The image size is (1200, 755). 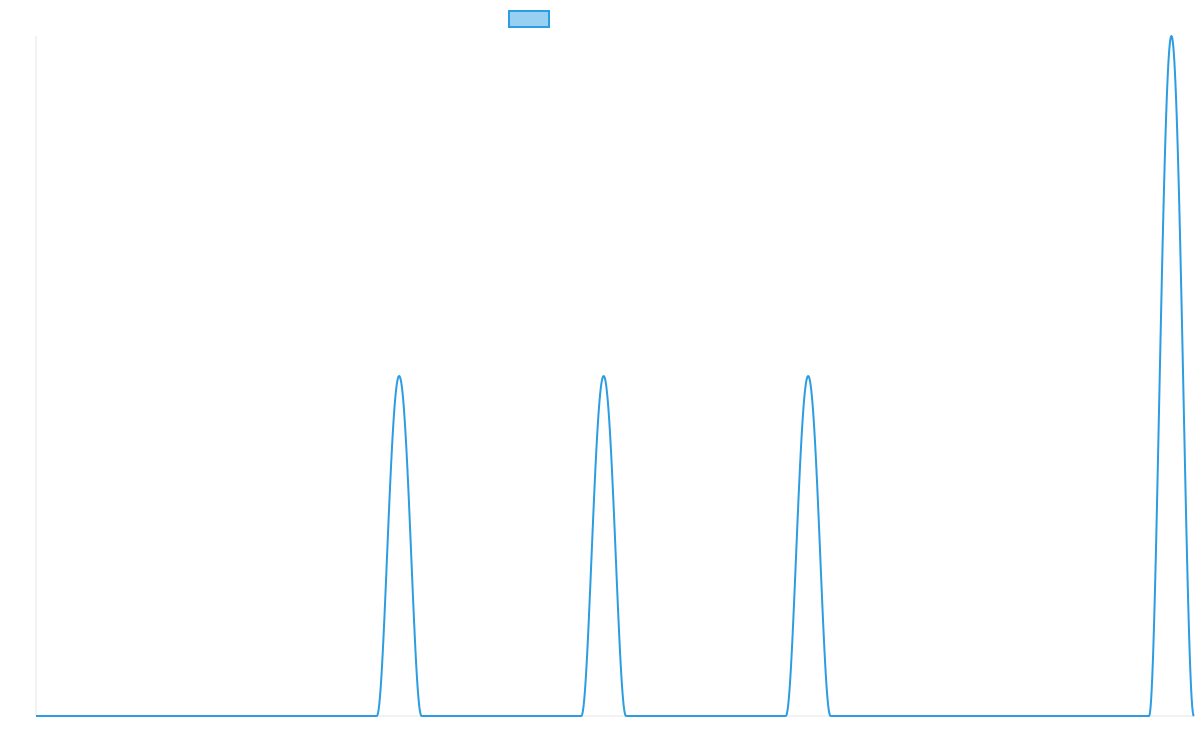 What do you see at coordinates (529, 19) in the screenshot?
I see `legend-swatch` at bounding box center [529, 19].